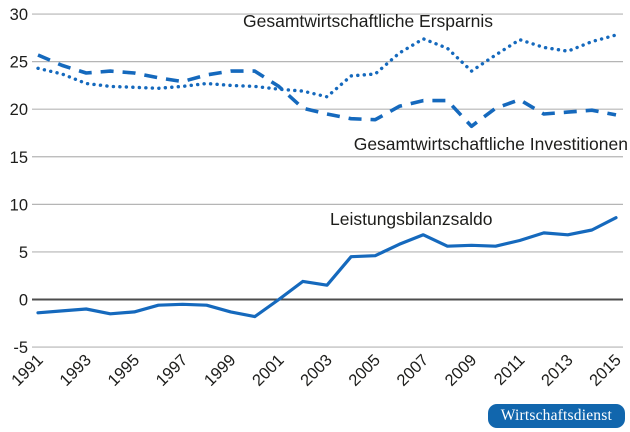 The height and width of the screenshot is (432, 630). Describe the element at coordinates (557, 370) in the screenshot. I see `x-tick-label: 2013` at that location.